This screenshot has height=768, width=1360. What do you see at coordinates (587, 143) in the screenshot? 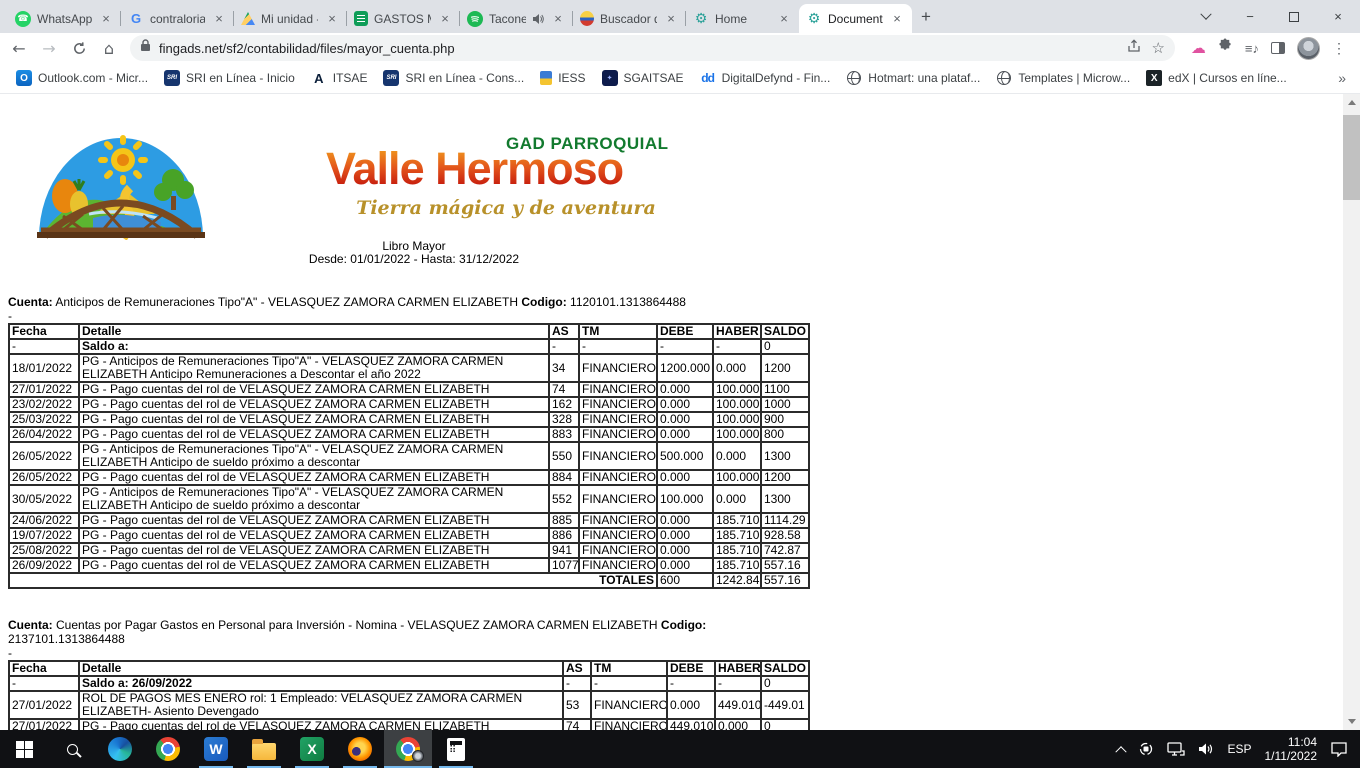
I see `brand-supertitle: GAD PARROQUIAL` at bounding box center [587, 143].